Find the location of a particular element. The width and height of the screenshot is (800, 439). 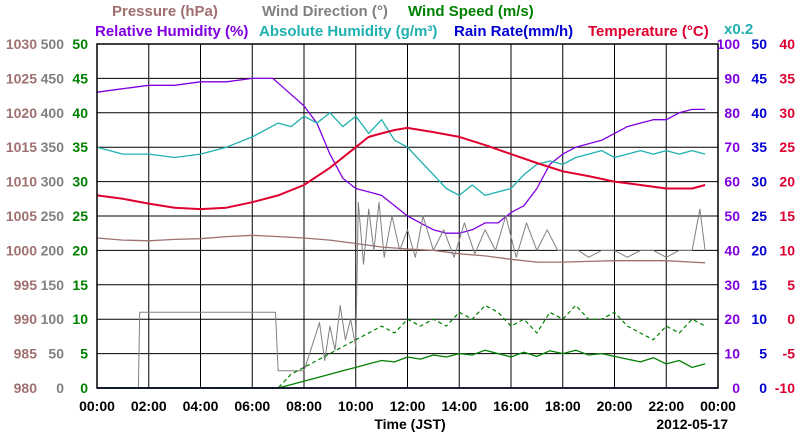

wind-direction-tick-label: 350 is located at coordinates (53, 147).